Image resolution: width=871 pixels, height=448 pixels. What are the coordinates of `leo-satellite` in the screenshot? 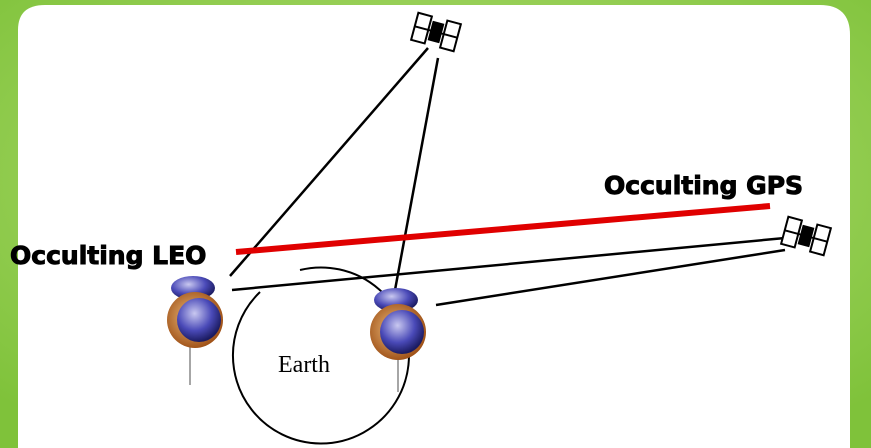 It's located at (398, 340).